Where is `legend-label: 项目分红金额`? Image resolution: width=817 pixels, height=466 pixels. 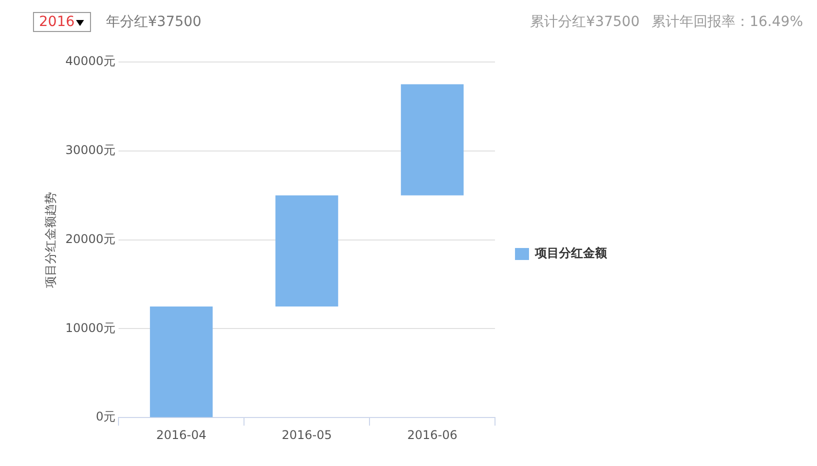 legend-label: 项目分红金额 is located at coordinates (571, 253).